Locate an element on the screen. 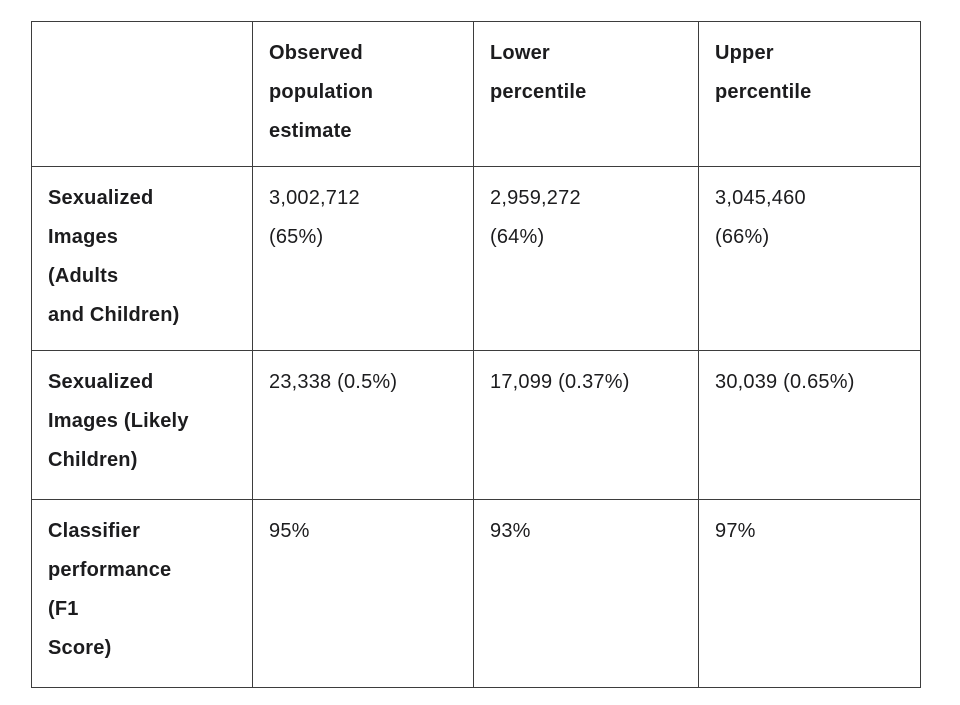 The width and height of the screenshot is (960, 705). header-cell-observed-population-estimate: Observed population estimate is located at coordinates (363, 94).